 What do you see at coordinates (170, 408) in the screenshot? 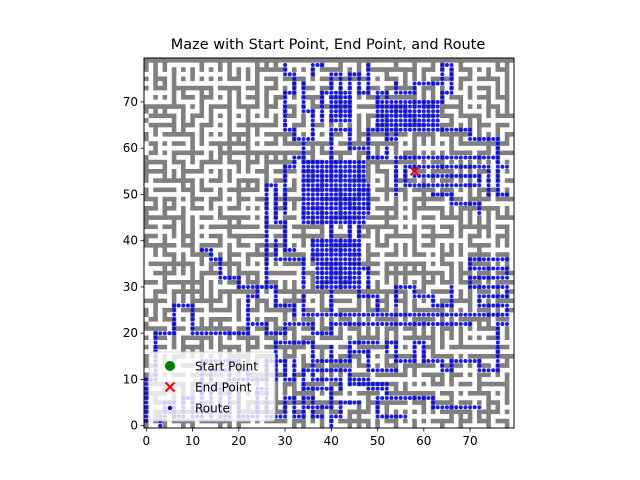
I see `legend-route-marker` at bounding box center [170, 408].